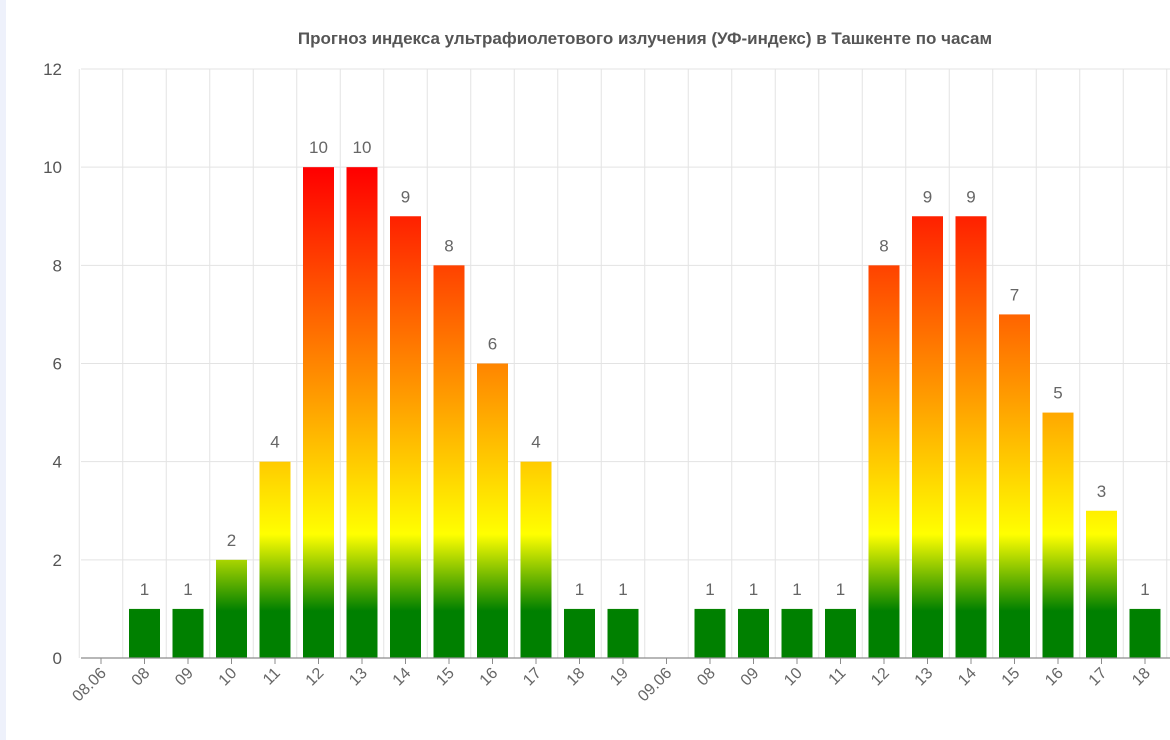 The width and height of the screenshot is (1170, 740). What do you see at coordinates (52, 69) in the screenshot?
I see `y-tick-label: 12` at bounding box center [52, 69].